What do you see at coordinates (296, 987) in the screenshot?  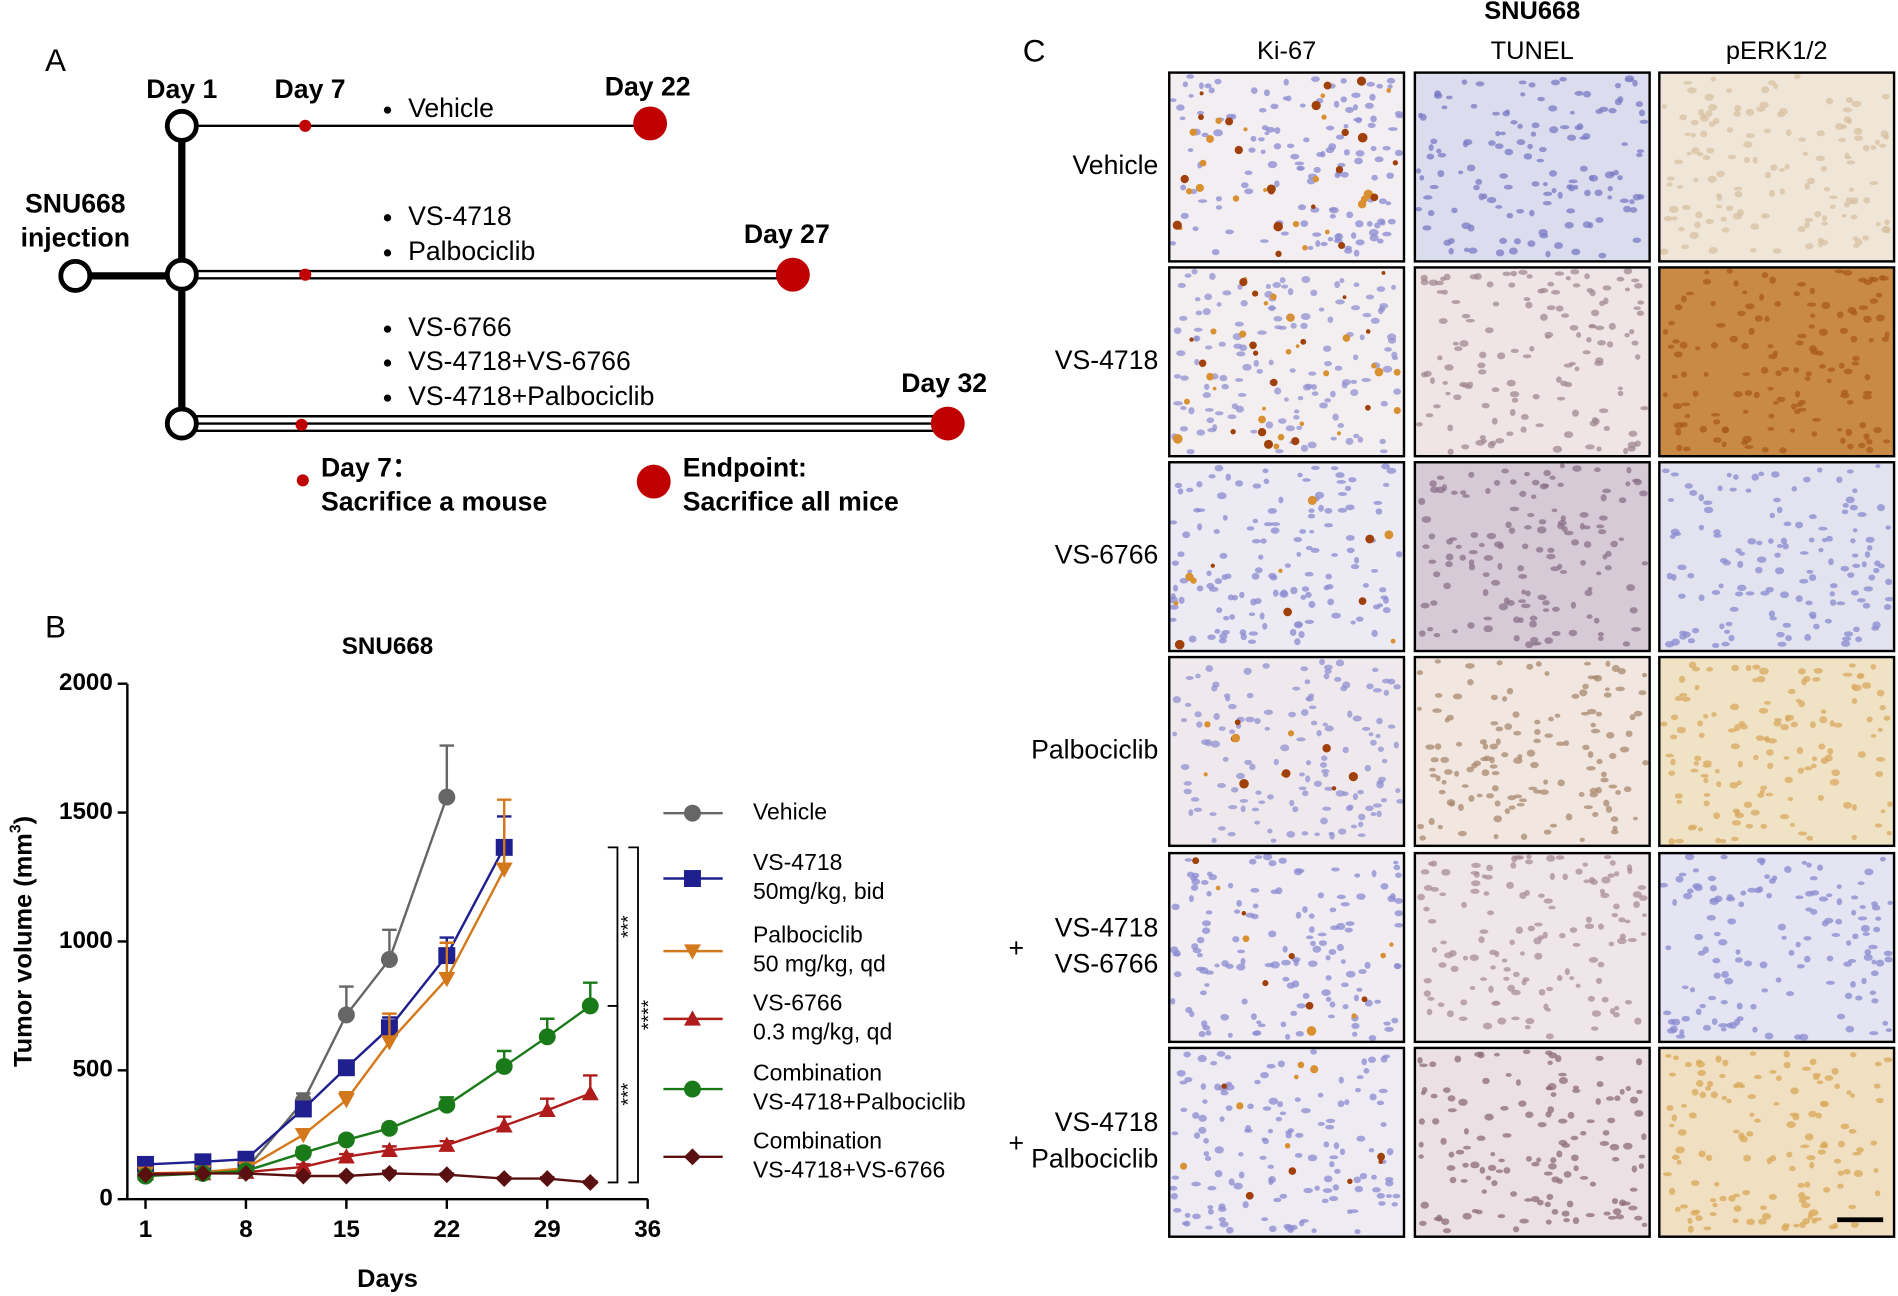 I see `series-line` at bounding box center [296, 987].